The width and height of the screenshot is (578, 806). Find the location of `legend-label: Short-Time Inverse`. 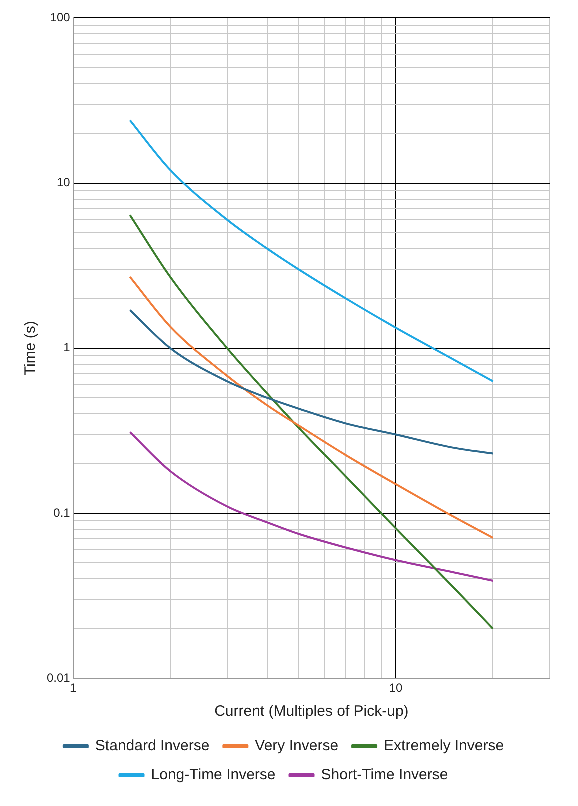

legend-label: Short-Time Inverse is located at coordinates (384, 775).